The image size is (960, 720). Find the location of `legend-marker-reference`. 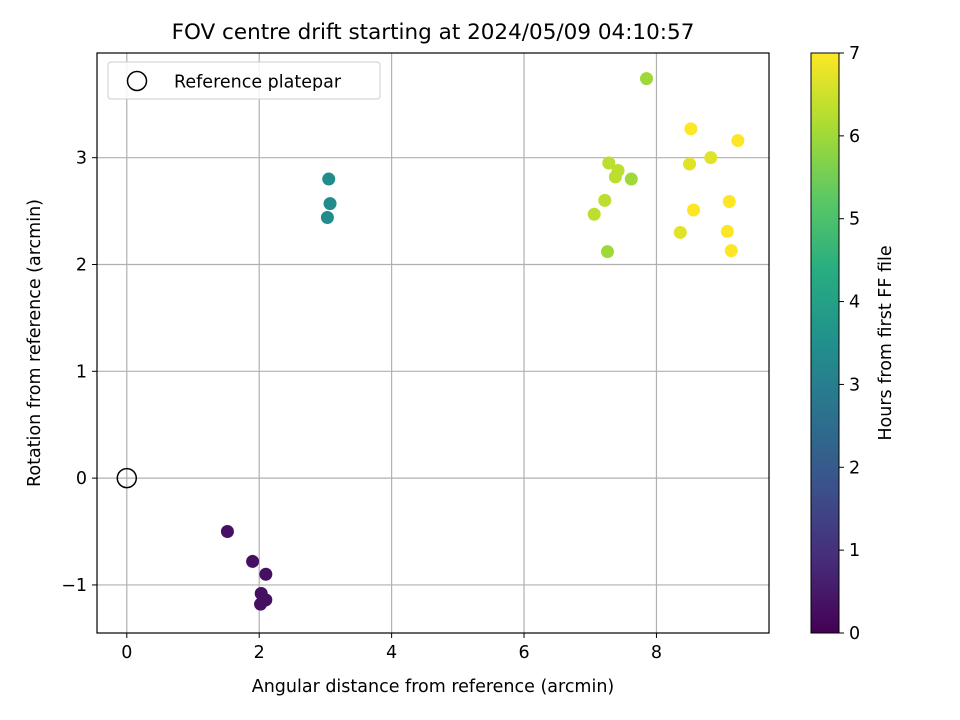

legend-marker-reference is located at coordinates (137, 81).